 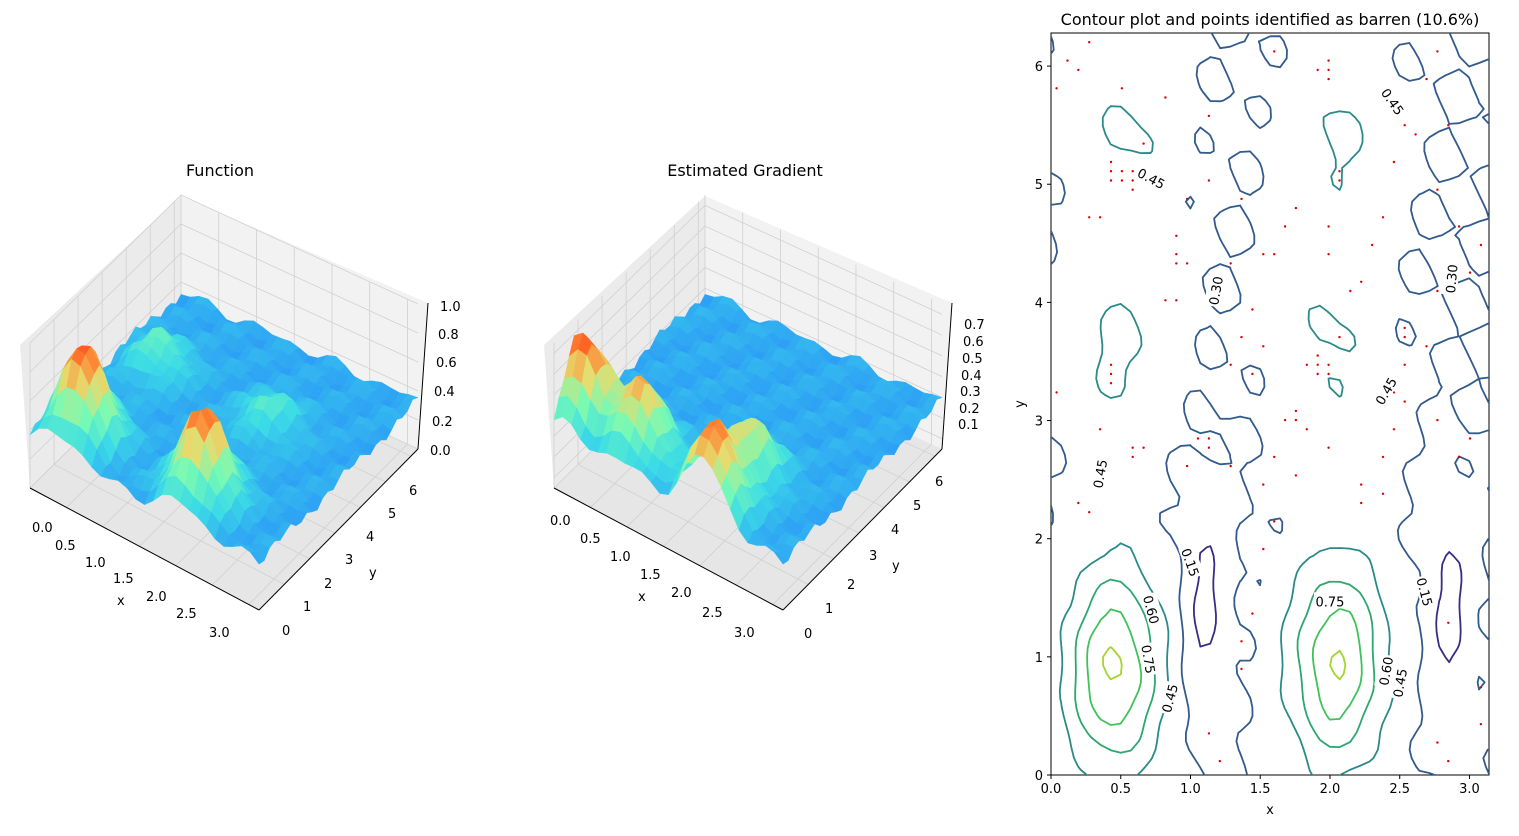 I want to click on function-x-axis-line, so click(x=144, y=549).